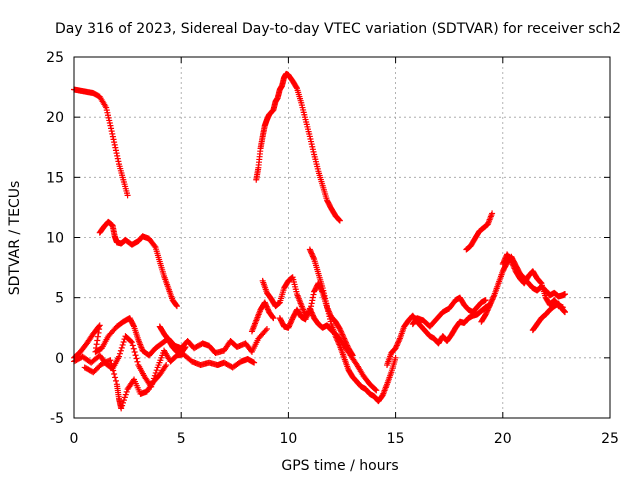 This screenshot has height=480, width=640. I want to click on y-axis-label: SDTVAR / TECUs, so click(15, 238).